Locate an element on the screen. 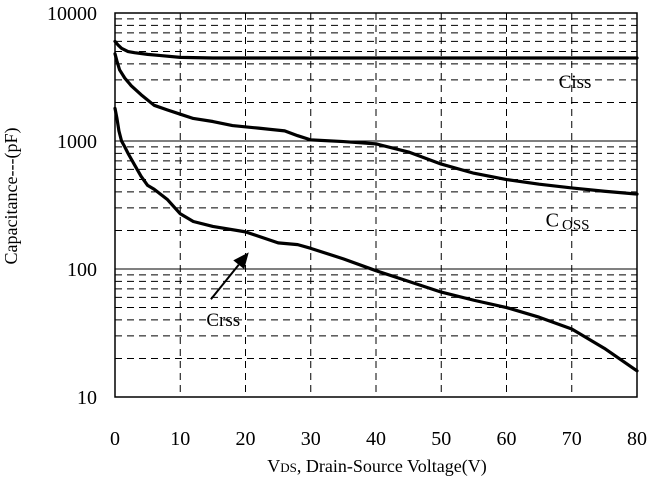 The width and height of the screenshot is (651, 483). y-tick-label: 10000 is located at coordinates (72, 14).